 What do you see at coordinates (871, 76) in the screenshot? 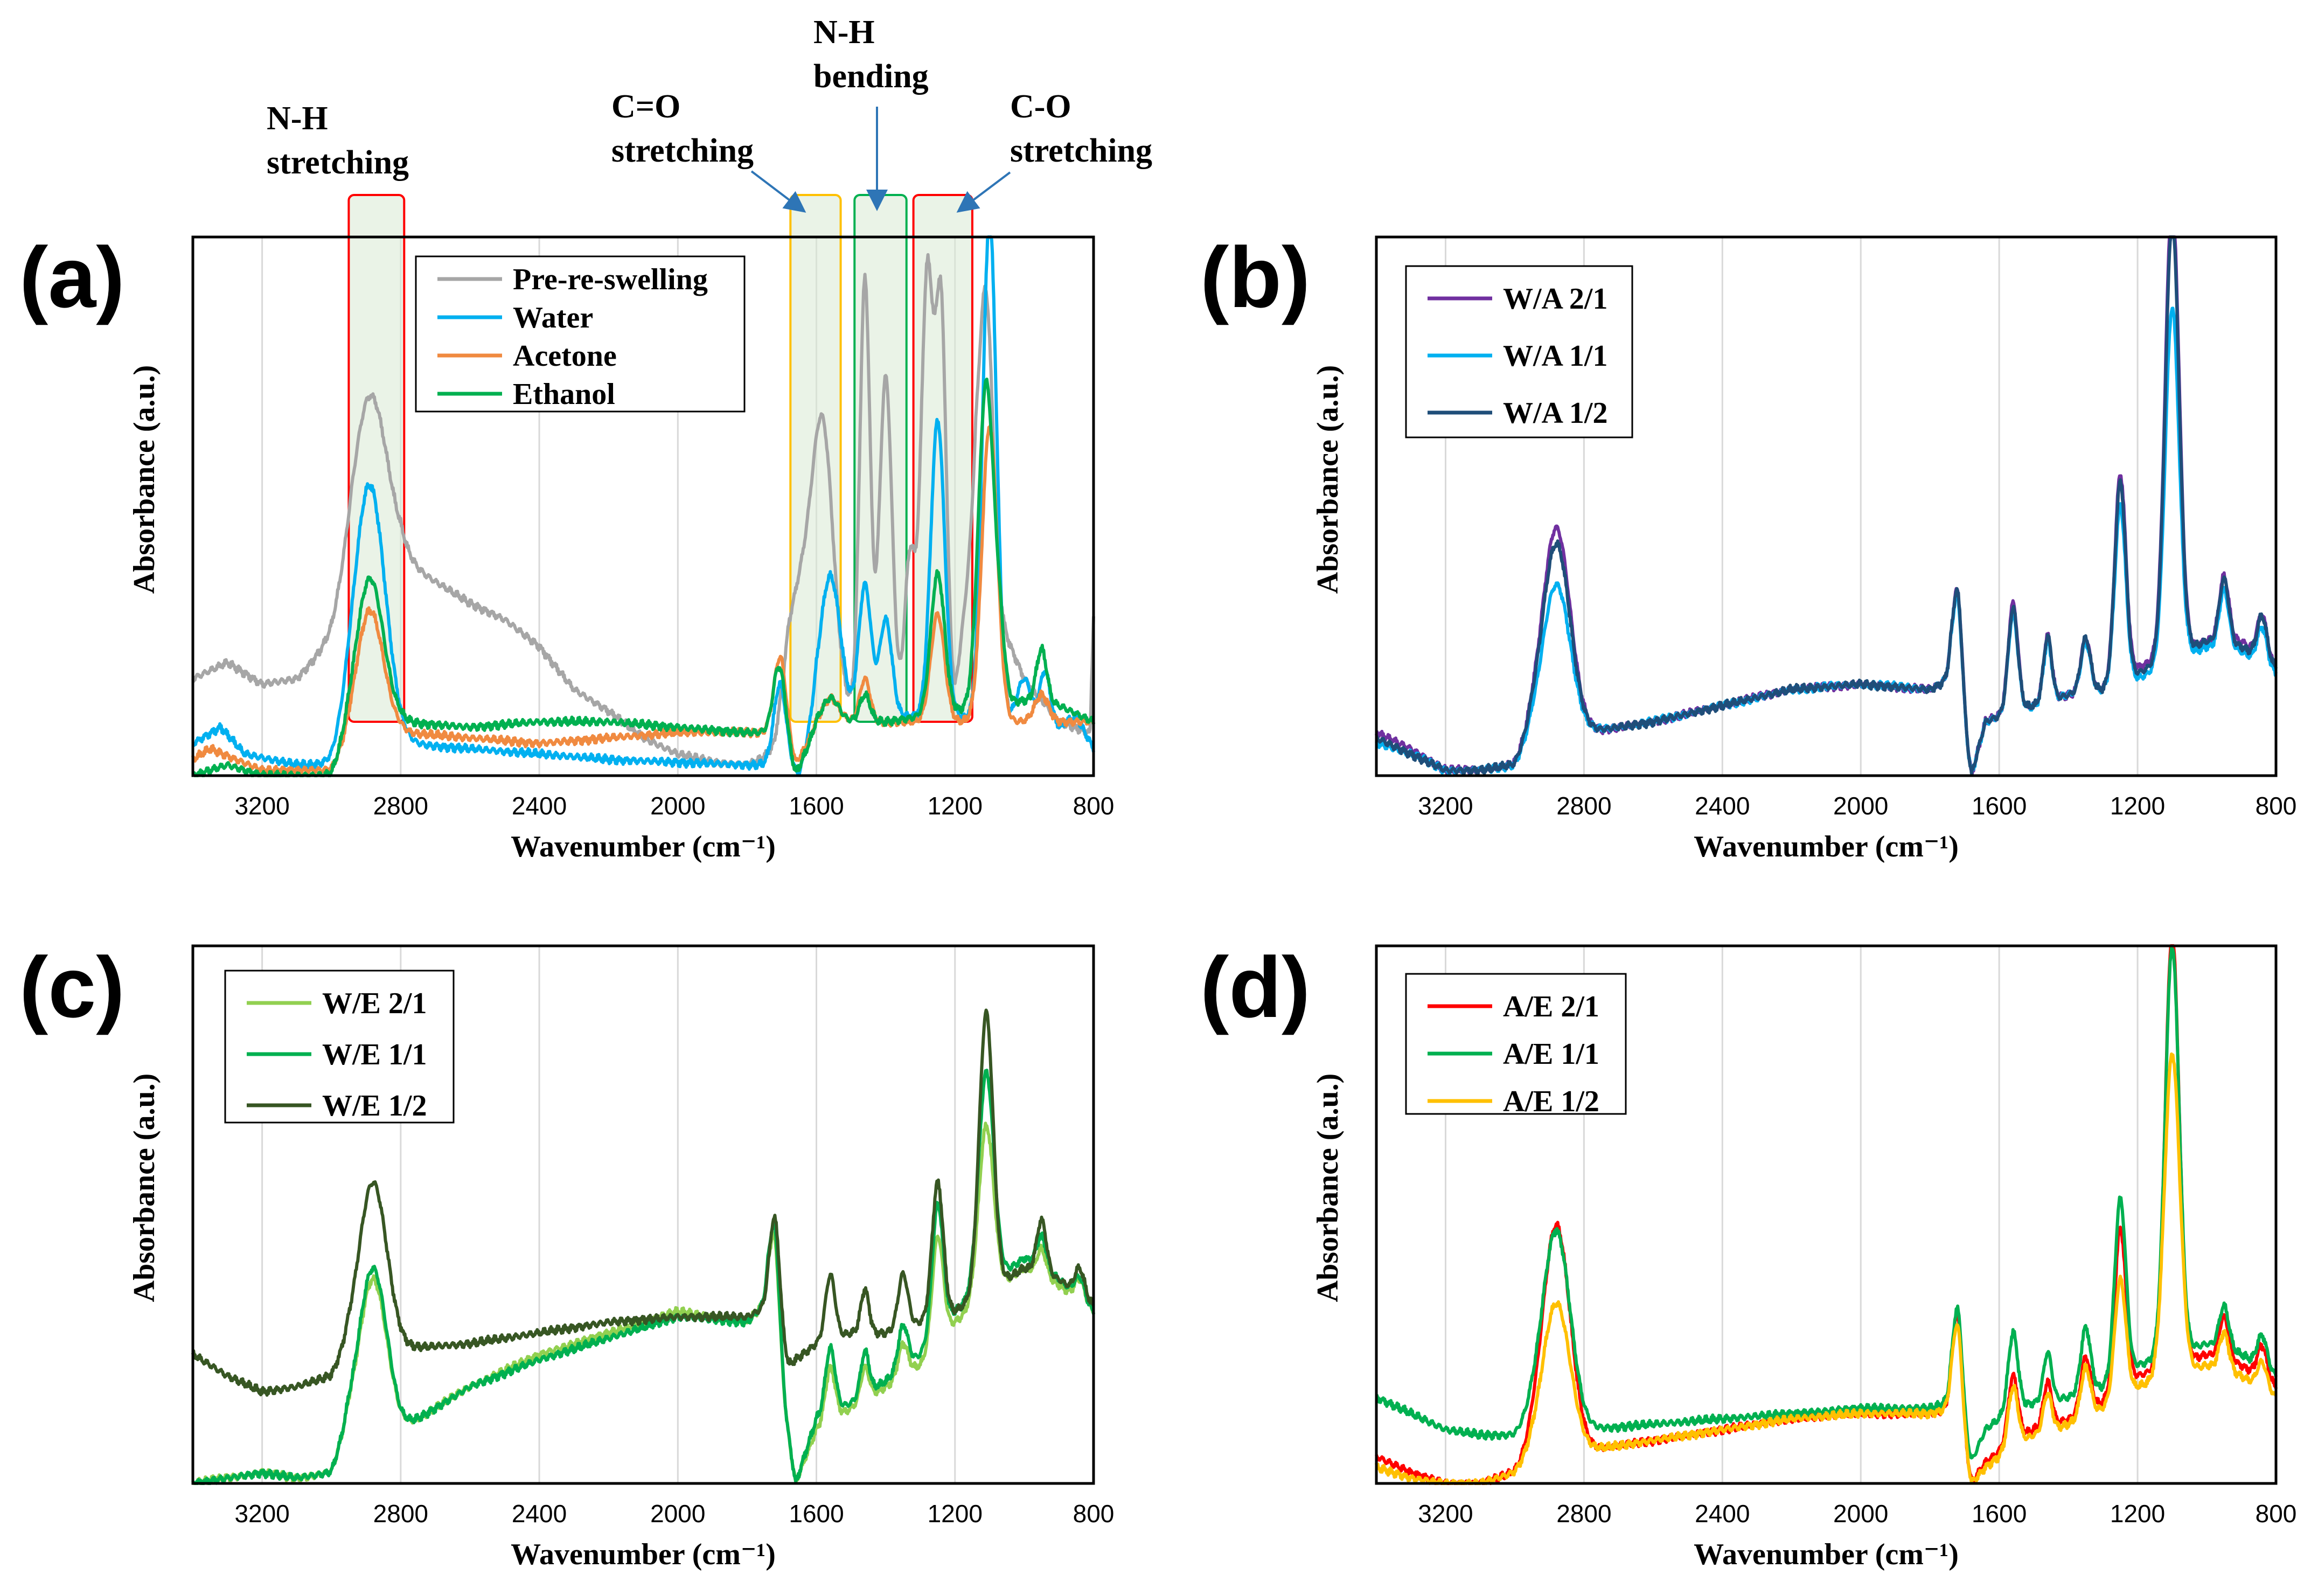
I see `annotation-3-line-2: bending` at bounding box center [871, 76].